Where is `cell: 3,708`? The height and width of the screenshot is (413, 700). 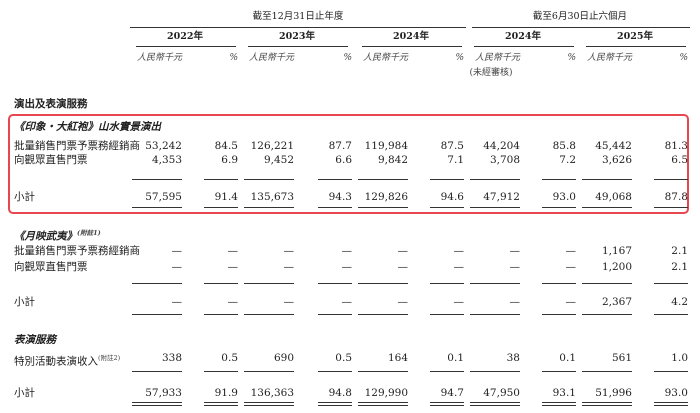 cell: 3,708 is located at coordinates (504, 160).